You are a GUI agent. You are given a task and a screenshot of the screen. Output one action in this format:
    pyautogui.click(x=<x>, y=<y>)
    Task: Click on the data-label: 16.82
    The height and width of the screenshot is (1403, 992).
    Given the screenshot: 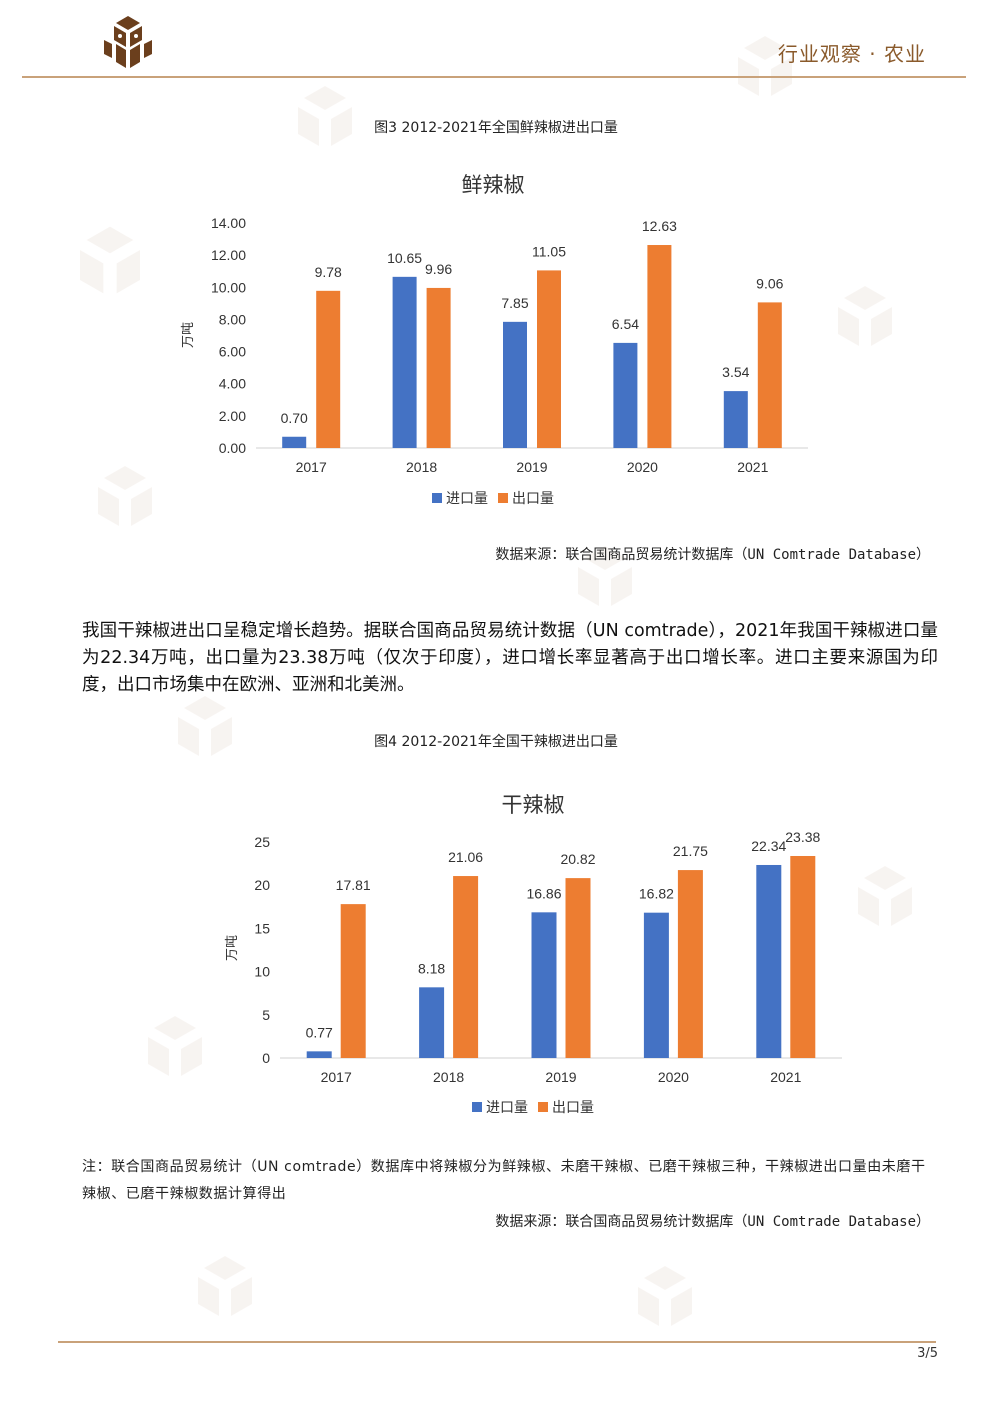 What is the action you would take?
    pyautogui.click(x=656, y=894)
    